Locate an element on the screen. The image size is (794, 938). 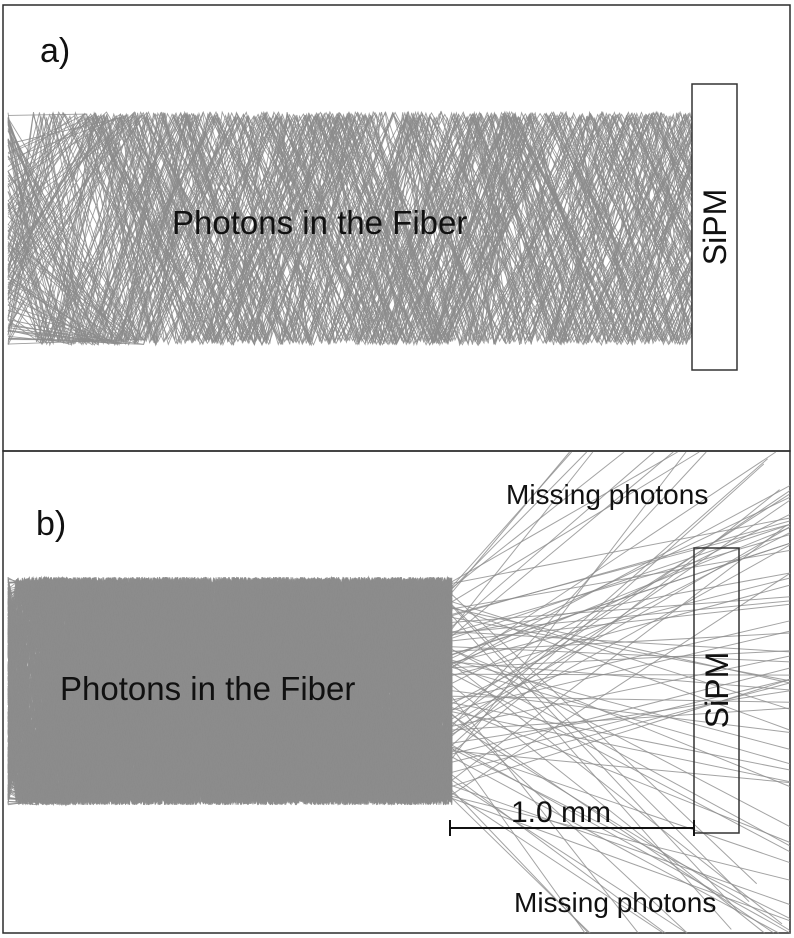
panel-b-photon-tracks is located at coordinates (230, 691).